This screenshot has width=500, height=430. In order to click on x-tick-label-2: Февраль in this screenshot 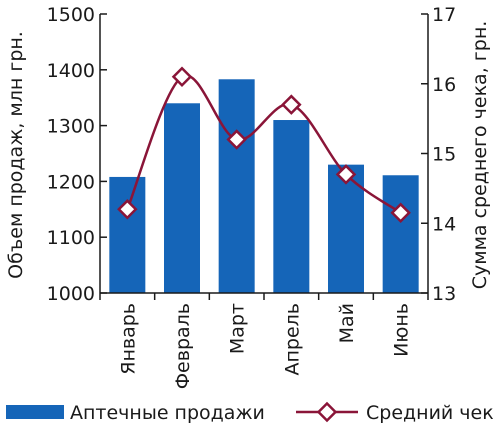, I will do `click(183, 346)`.